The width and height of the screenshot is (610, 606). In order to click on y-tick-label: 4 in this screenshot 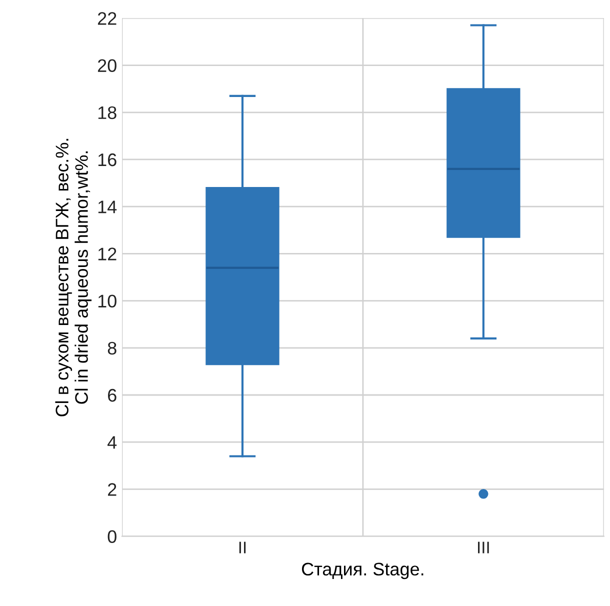, I will do `click(112, 442)`.